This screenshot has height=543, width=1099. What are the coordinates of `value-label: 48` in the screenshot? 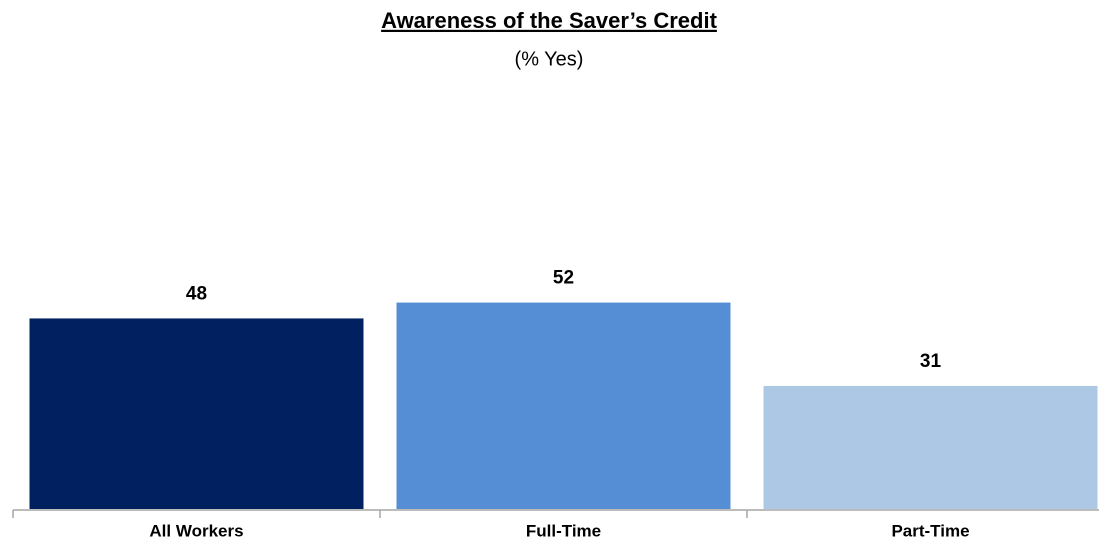 It's located at (196, 293).